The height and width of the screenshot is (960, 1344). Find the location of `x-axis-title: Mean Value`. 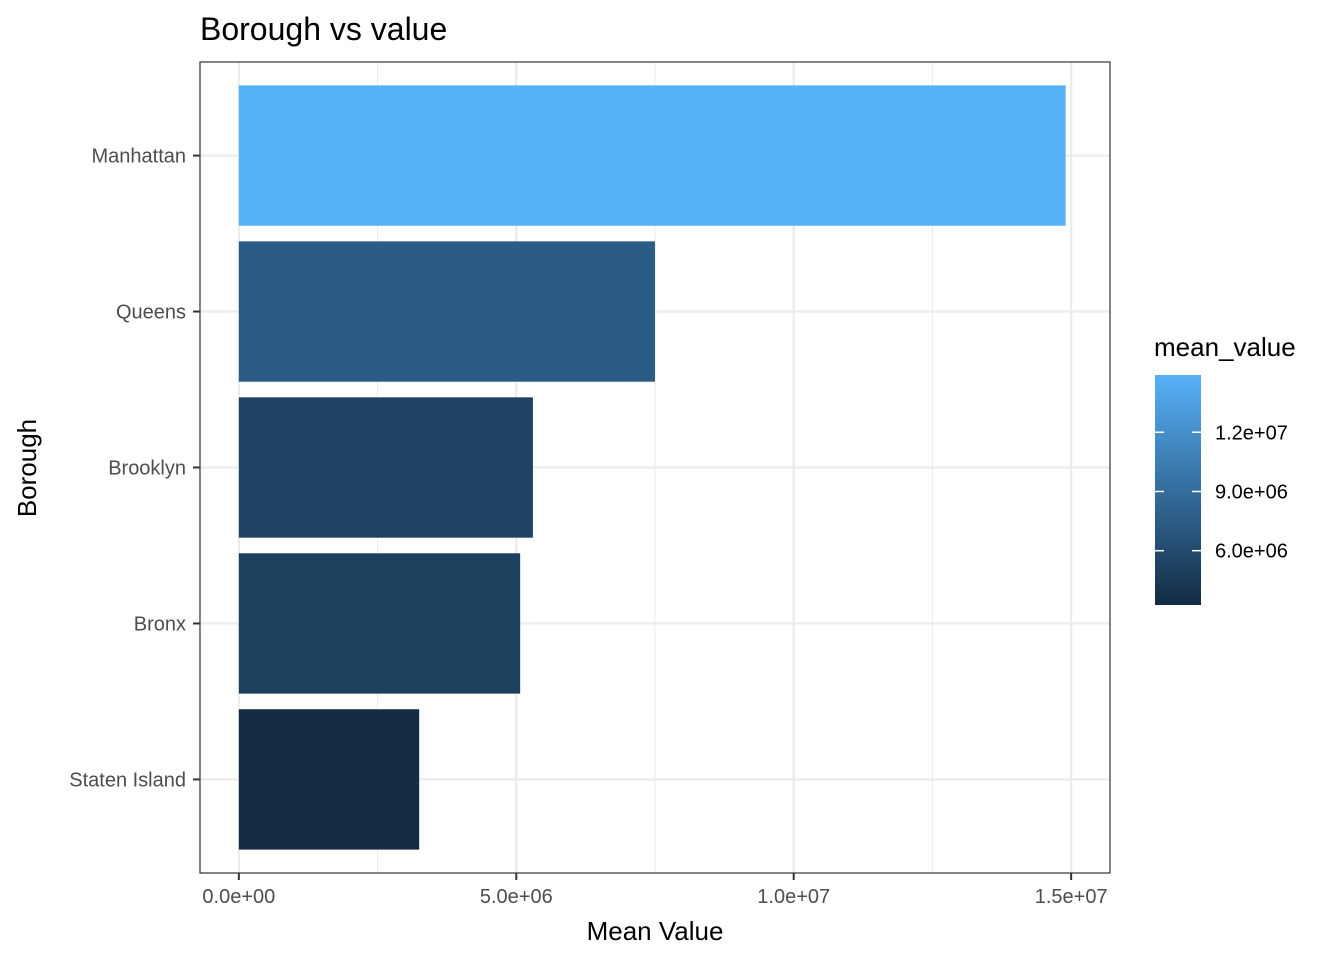

x-axis-title: Mean Value is located at coordinates (655, 931).